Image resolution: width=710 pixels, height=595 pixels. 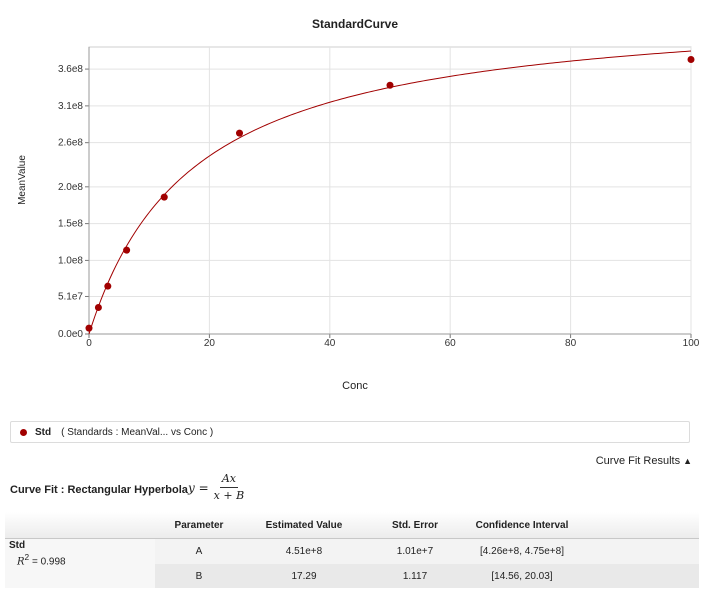 What do you see at coordinates (70, 143) in the screenshot?
I see `y-tick-label: 2.6e8` at bounding box center [70, 143].